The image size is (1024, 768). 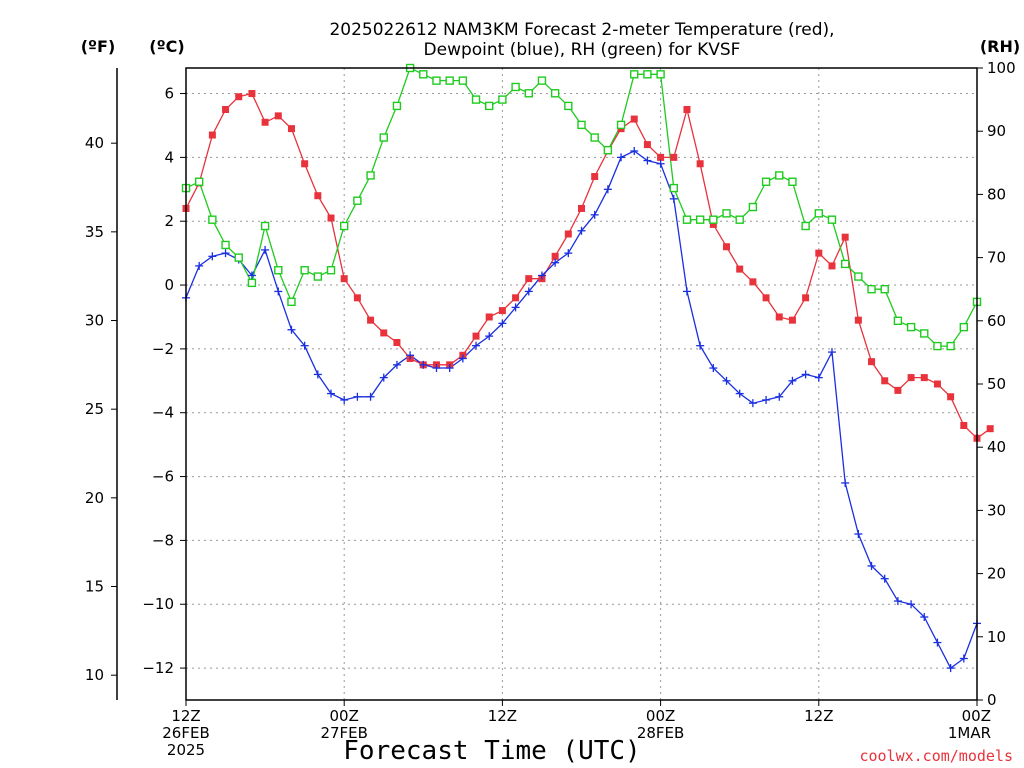 What do you see at coordinates (101, 384) in the screenshot?
I see `fahrenheit-axis: 40 35 30 25 20 15 10` at bounding box center [101, 384].